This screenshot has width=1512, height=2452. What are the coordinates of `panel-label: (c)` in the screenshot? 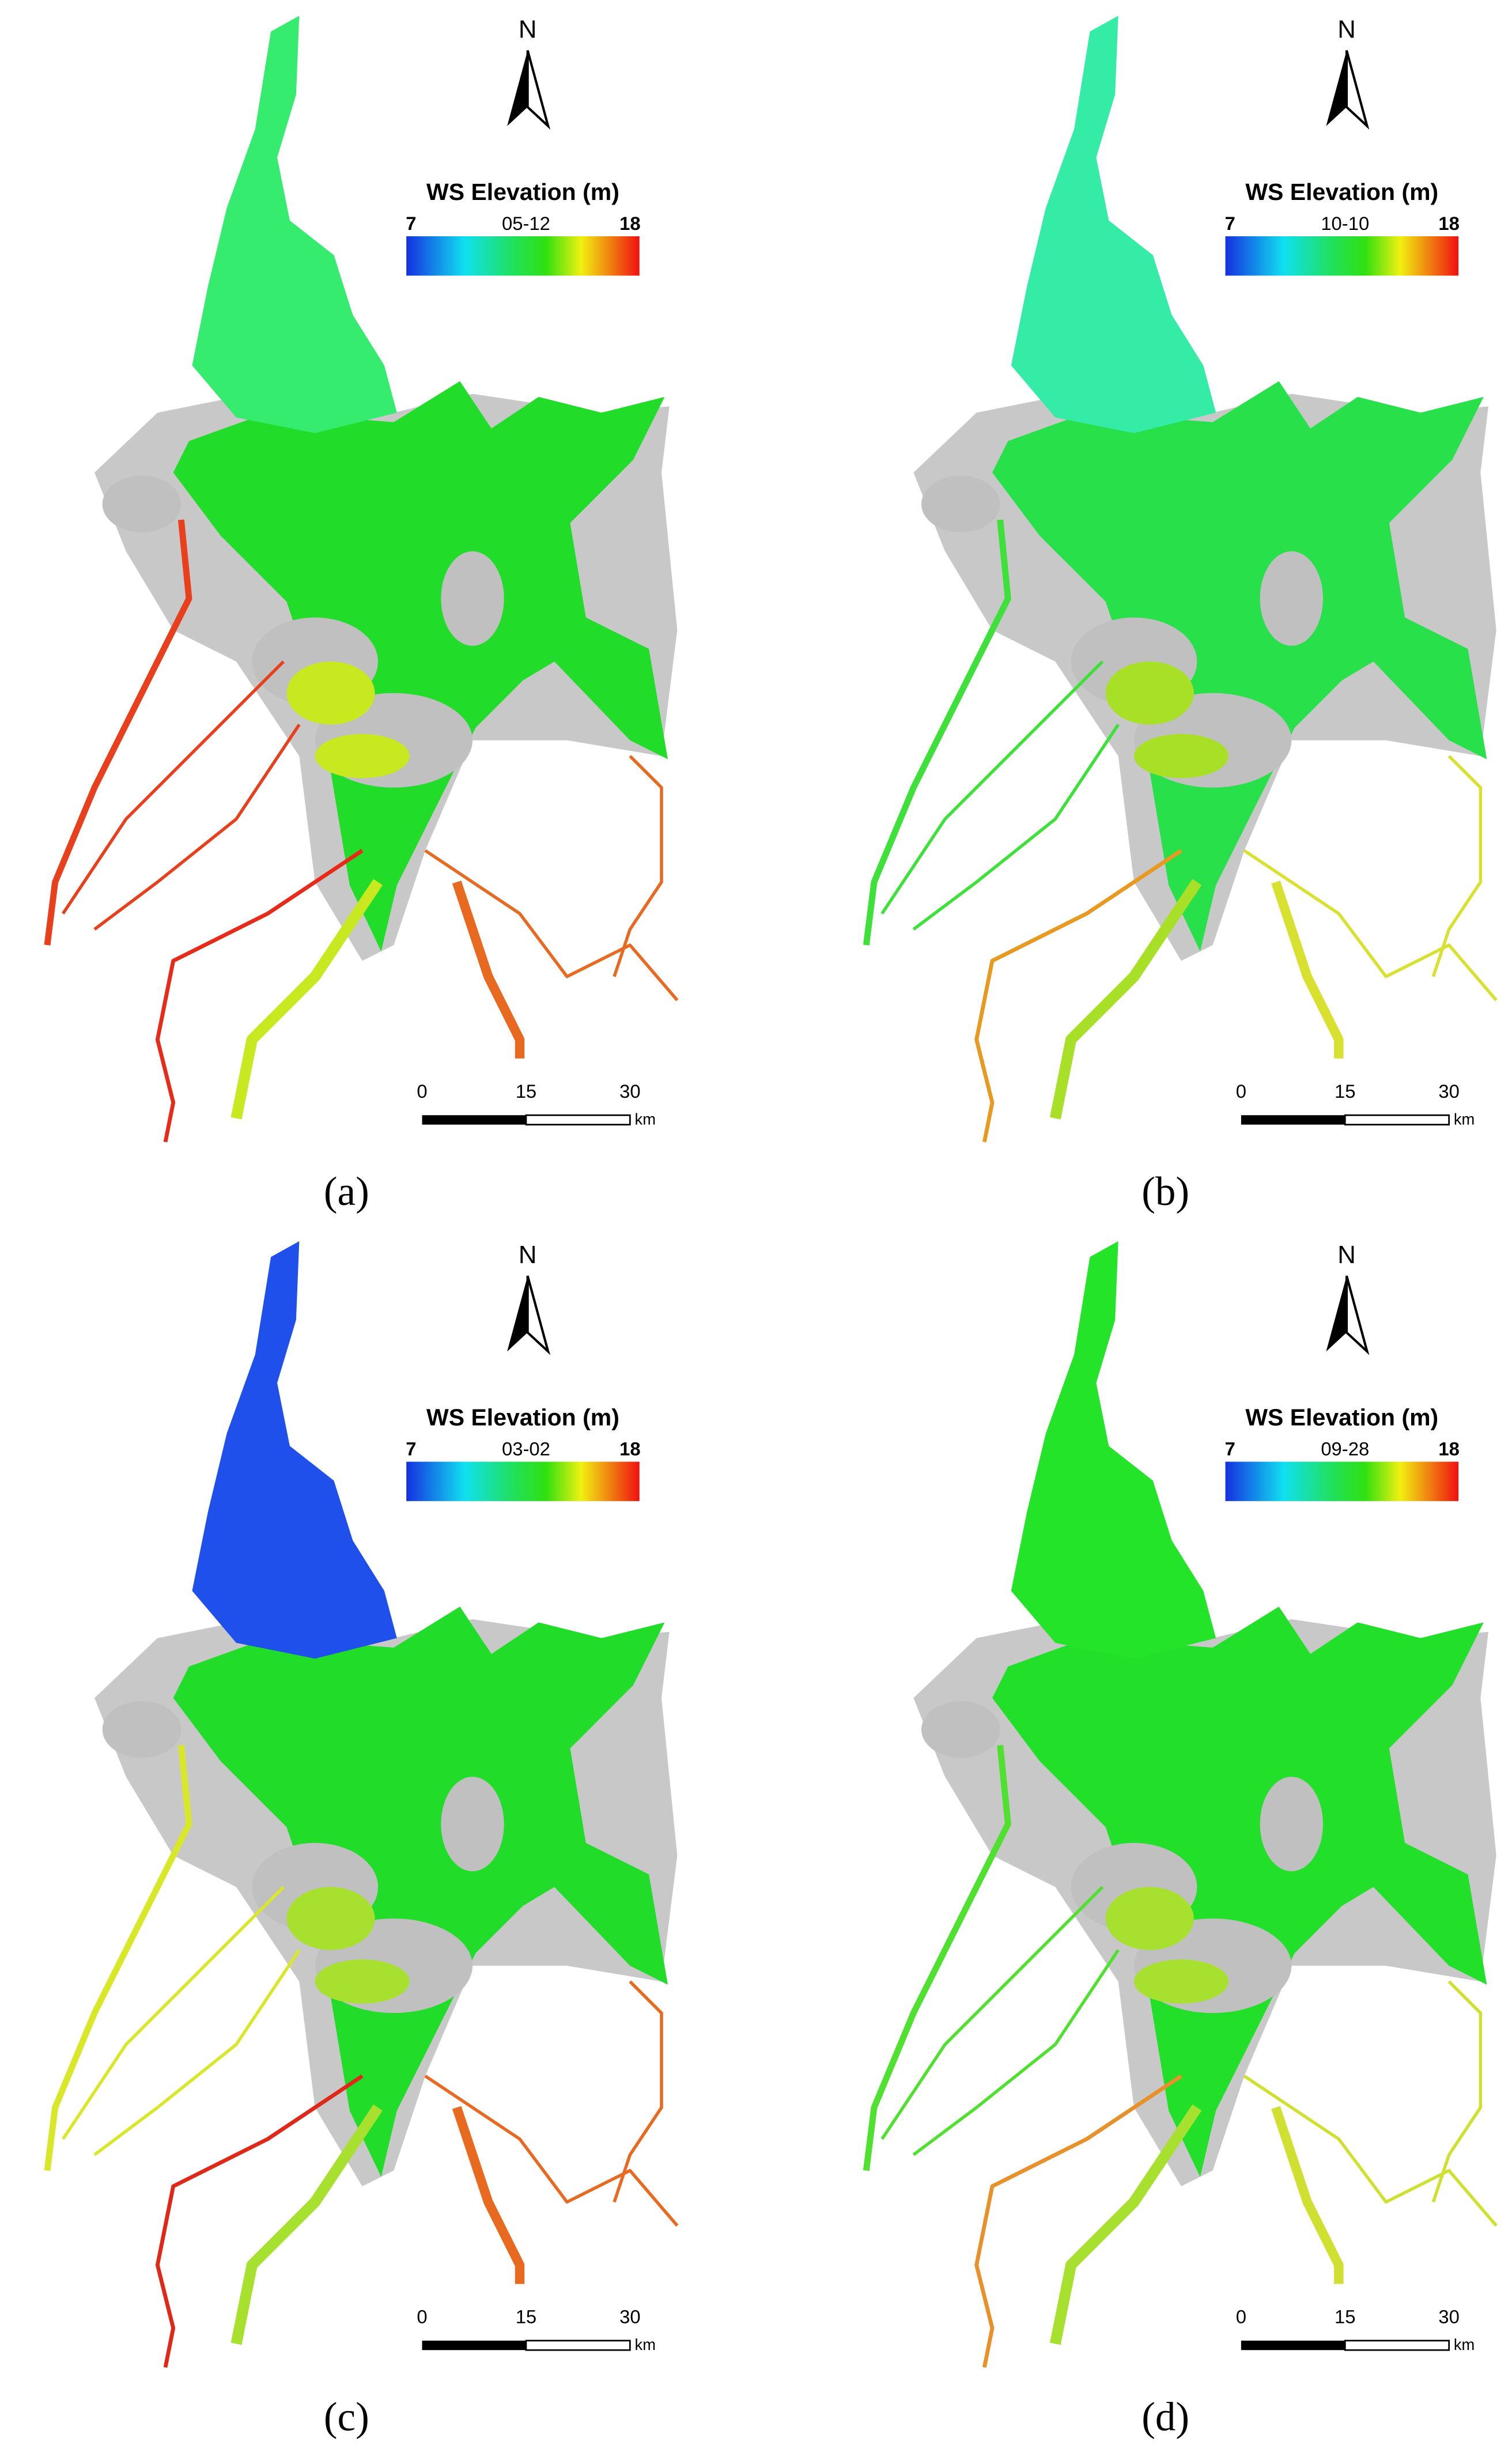 It's located at (346, 2417).